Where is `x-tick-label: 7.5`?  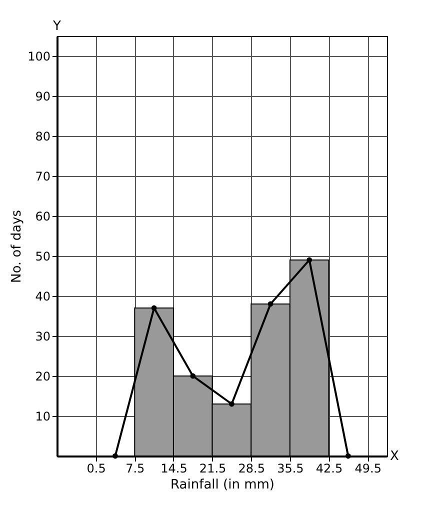
x-tick-label: 7.5 is located at coordinates (135, 469).